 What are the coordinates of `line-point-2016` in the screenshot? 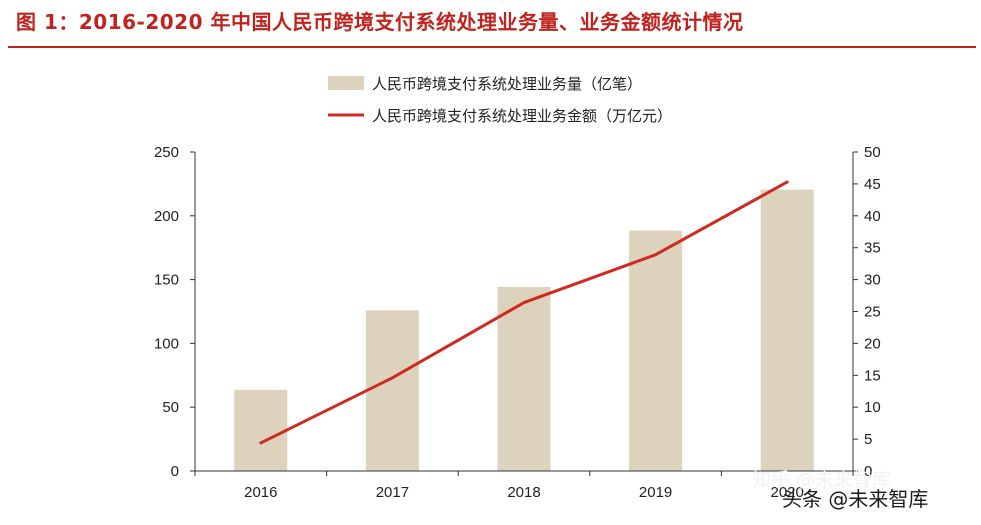 It's located at (261, 443).